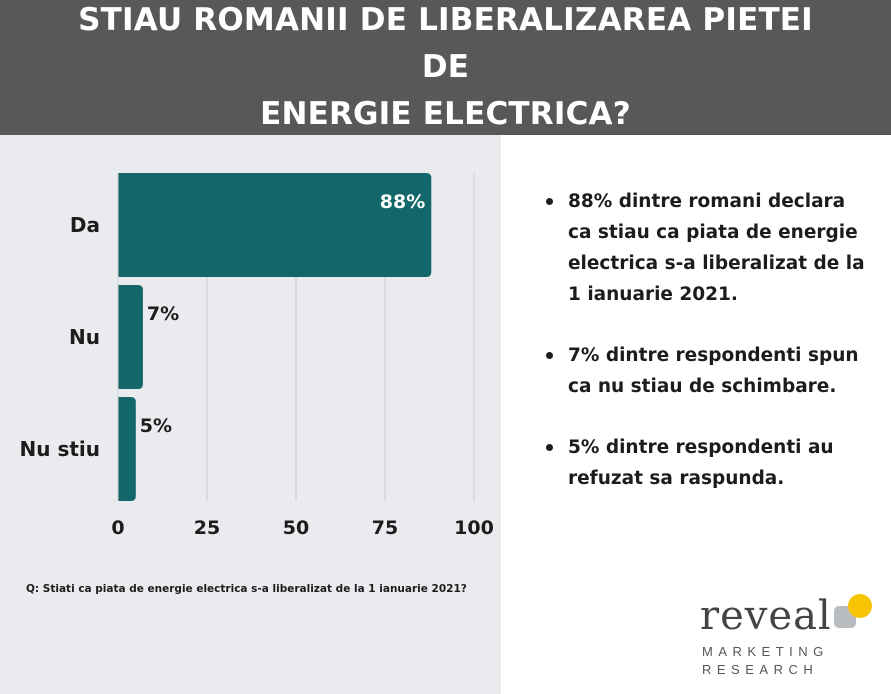 The image size is (891, 694). I want to click on x-tick-label: 50, so click(296, 528).